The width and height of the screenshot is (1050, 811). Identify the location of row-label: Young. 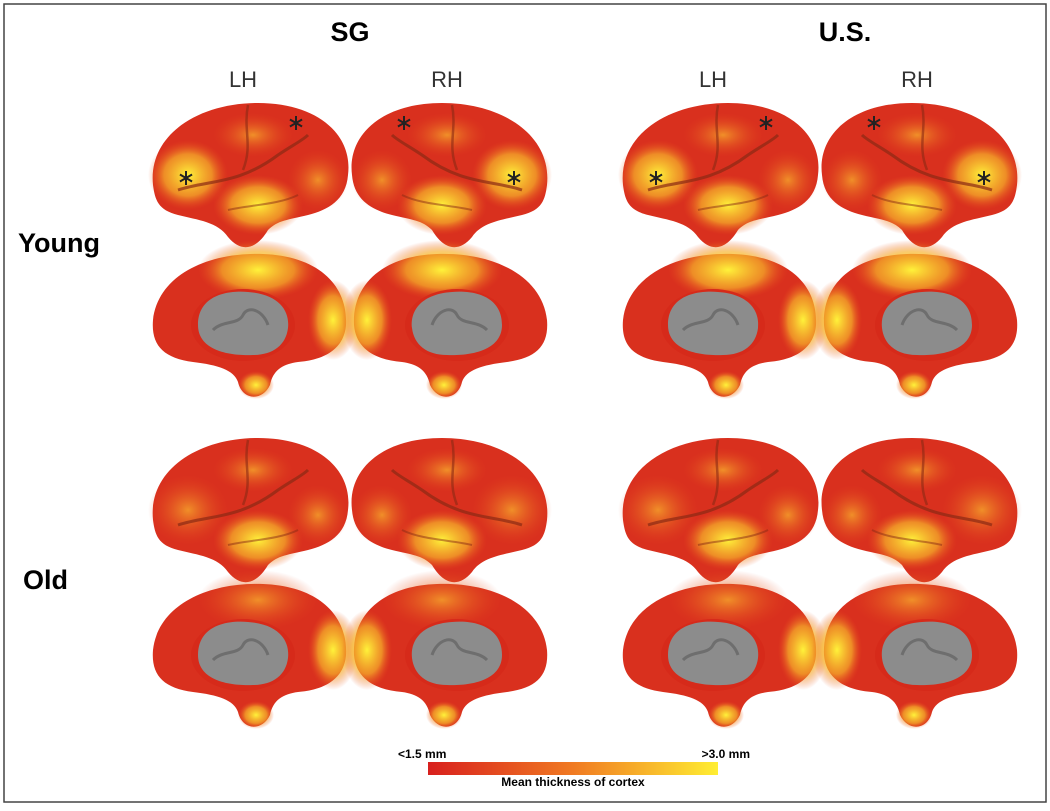
(59, 243).